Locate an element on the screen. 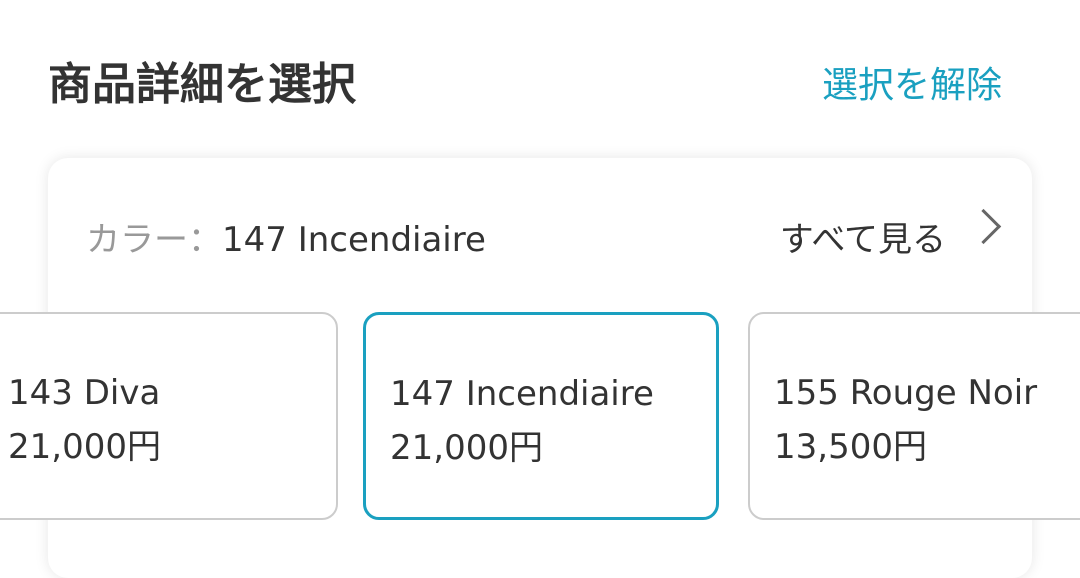  option-name: 155 Rouge Noir is located at coordinates (906, 393).